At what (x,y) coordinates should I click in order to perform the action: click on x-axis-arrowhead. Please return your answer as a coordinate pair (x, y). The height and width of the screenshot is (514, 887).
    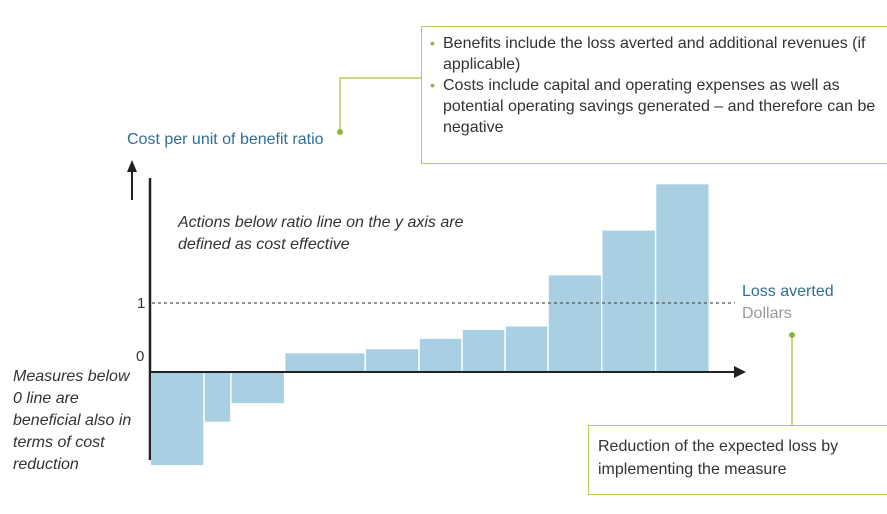
    Looking at the image, I should click on (740, 372).